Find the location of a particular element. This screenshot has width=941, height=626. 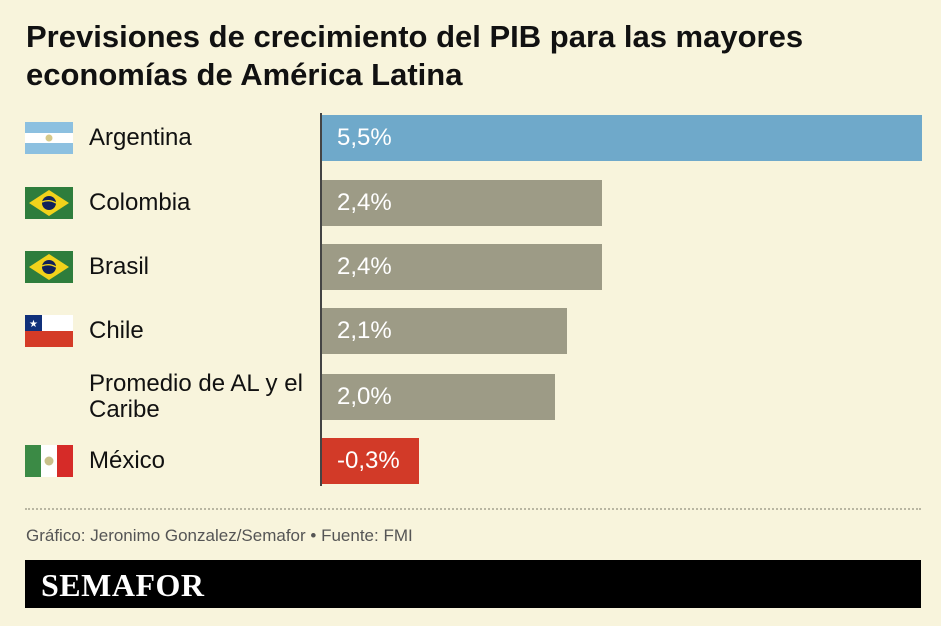

category-label: México is located at coordinates (127, 460).